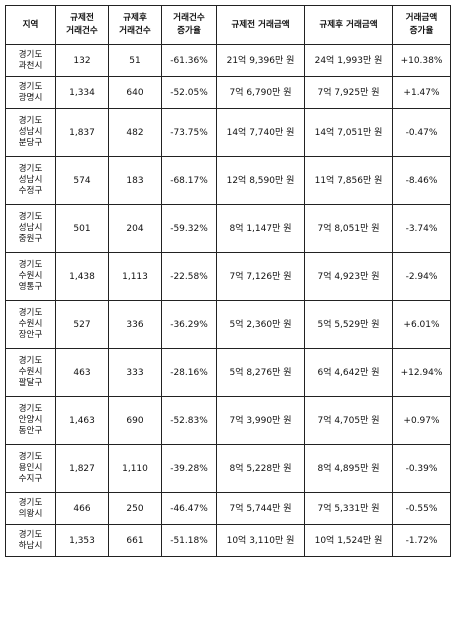  What do you see at coordinates (348, 92) in the screenshot?
I see `after-amount-cell: 7억 7,925만 원` at bounding box center [348, 92].